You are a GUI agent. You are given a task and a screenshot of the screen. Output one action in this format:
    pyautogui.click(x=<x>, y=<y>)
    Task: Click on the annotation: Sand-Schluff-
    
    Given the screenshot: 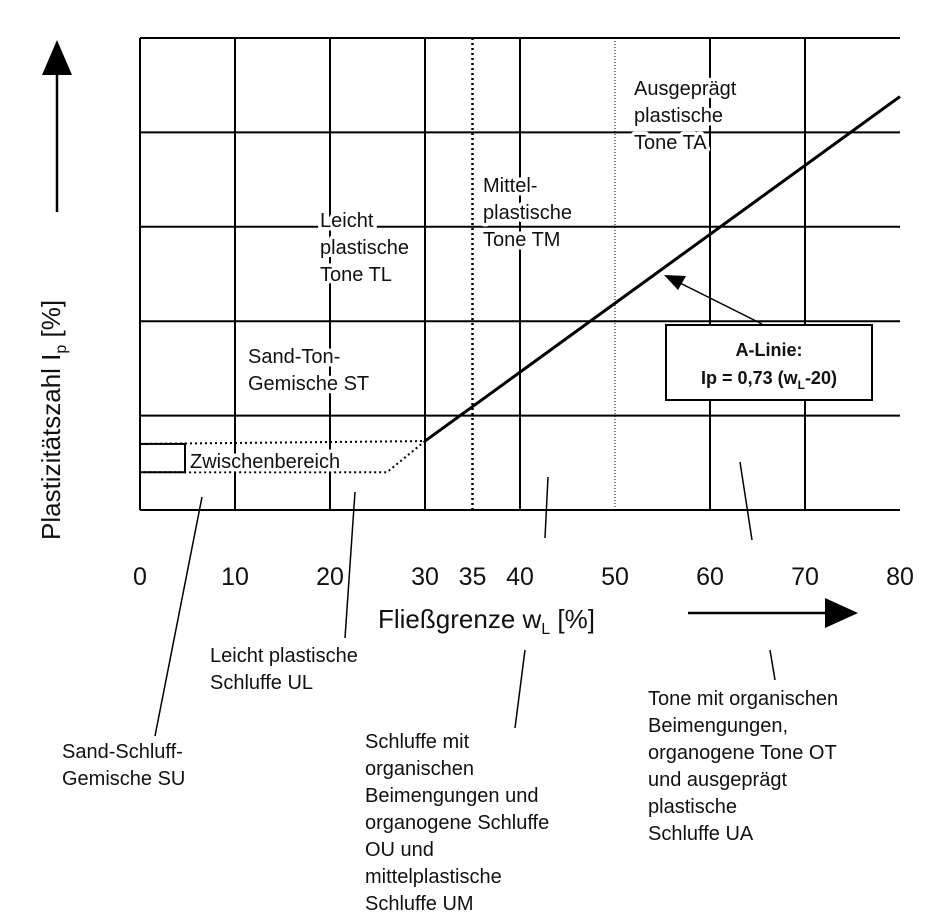 What is the action you would take?
    pyautogui.click(x=122, y=752)
    